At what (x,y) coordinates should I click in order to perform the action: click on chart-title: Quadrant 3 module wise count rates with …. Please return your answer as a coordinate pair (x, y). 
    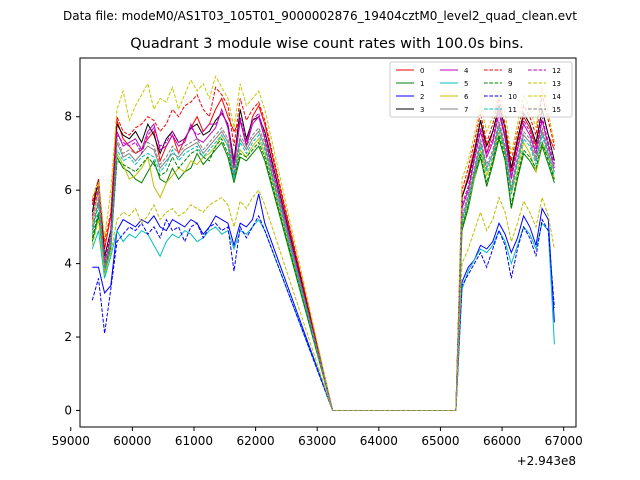
    Looking at the image, I should click on (327, 44).